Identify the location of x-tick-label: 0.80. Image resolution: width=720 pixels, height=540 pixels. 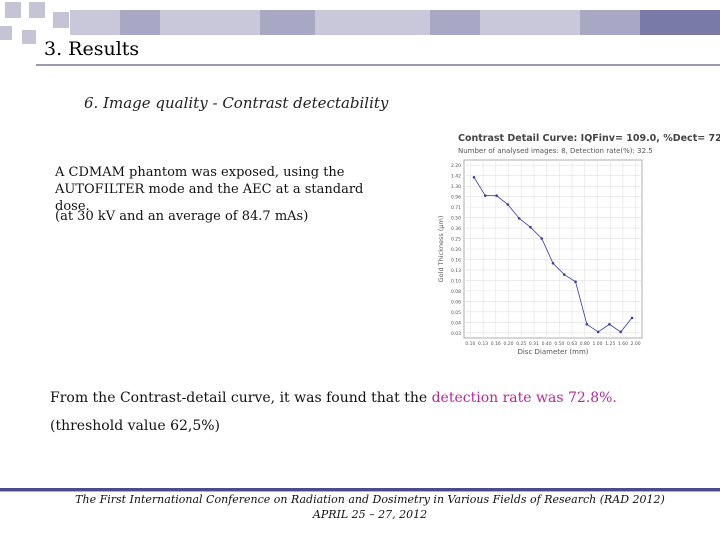
(585, 344).